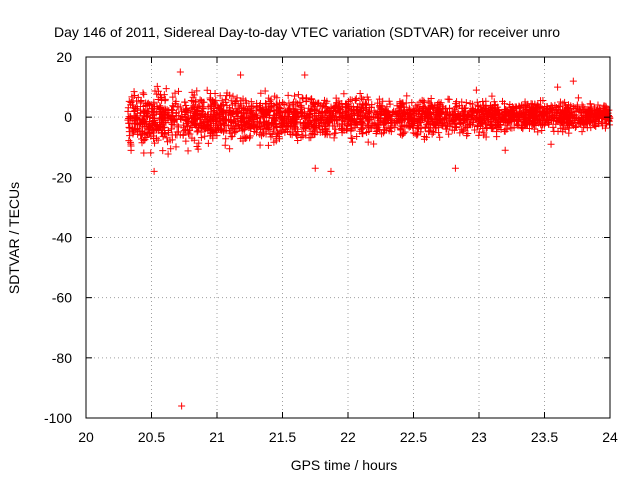 This screenshot has width=640, height=480. Describe the element at coordinates (344, 465) in the screenshot. I see `x-axis-label: GPS time / hours` at that location.